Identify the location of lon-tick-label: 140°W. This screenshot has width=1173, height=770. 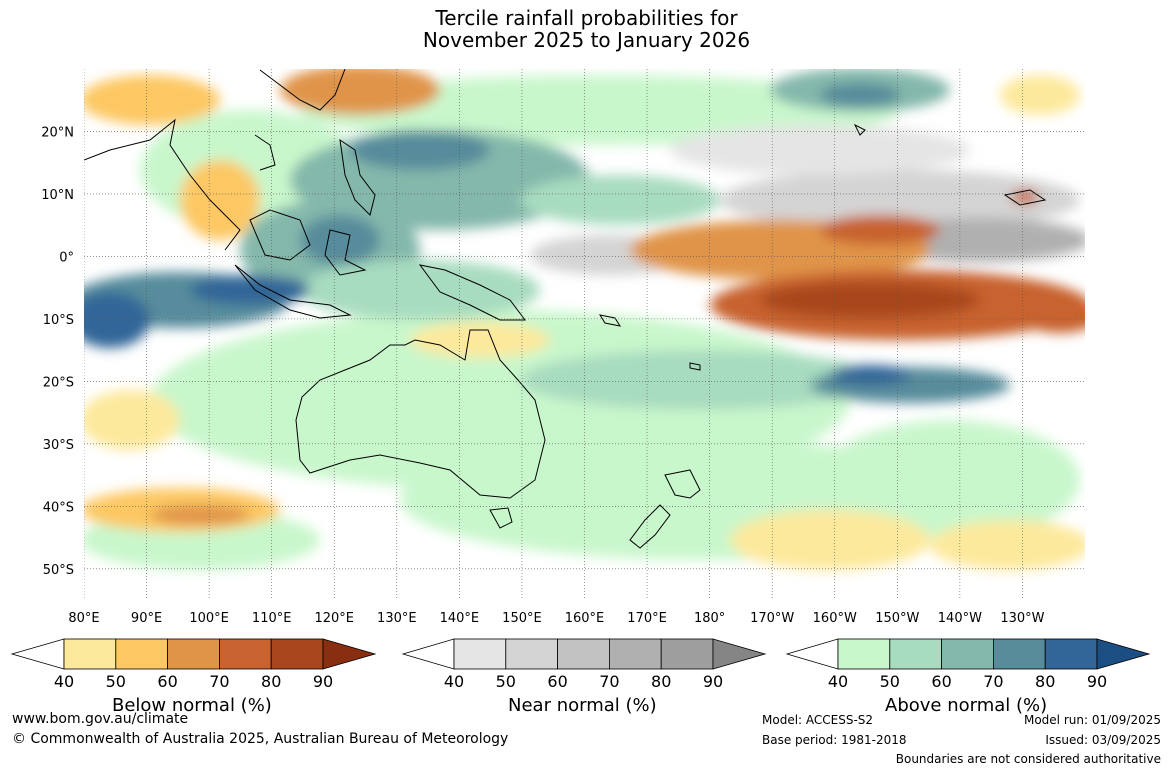
(960, 618).